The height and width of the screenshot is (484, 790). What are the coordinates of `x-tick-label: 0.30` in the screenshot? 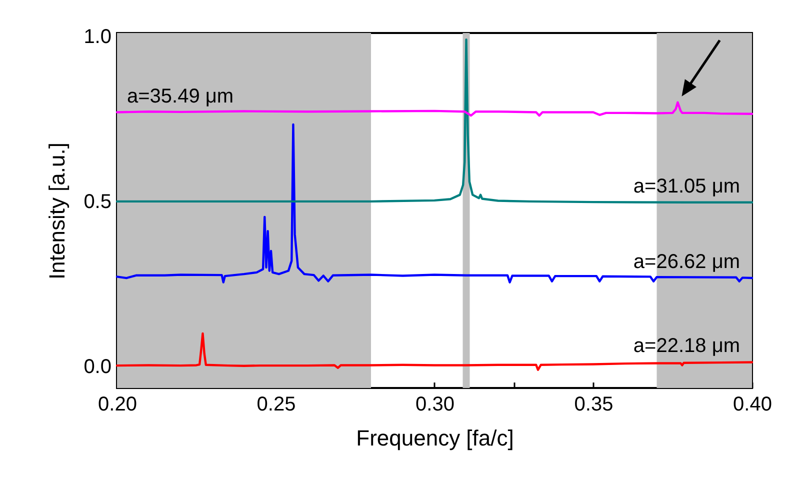 It's located at (435, 405).